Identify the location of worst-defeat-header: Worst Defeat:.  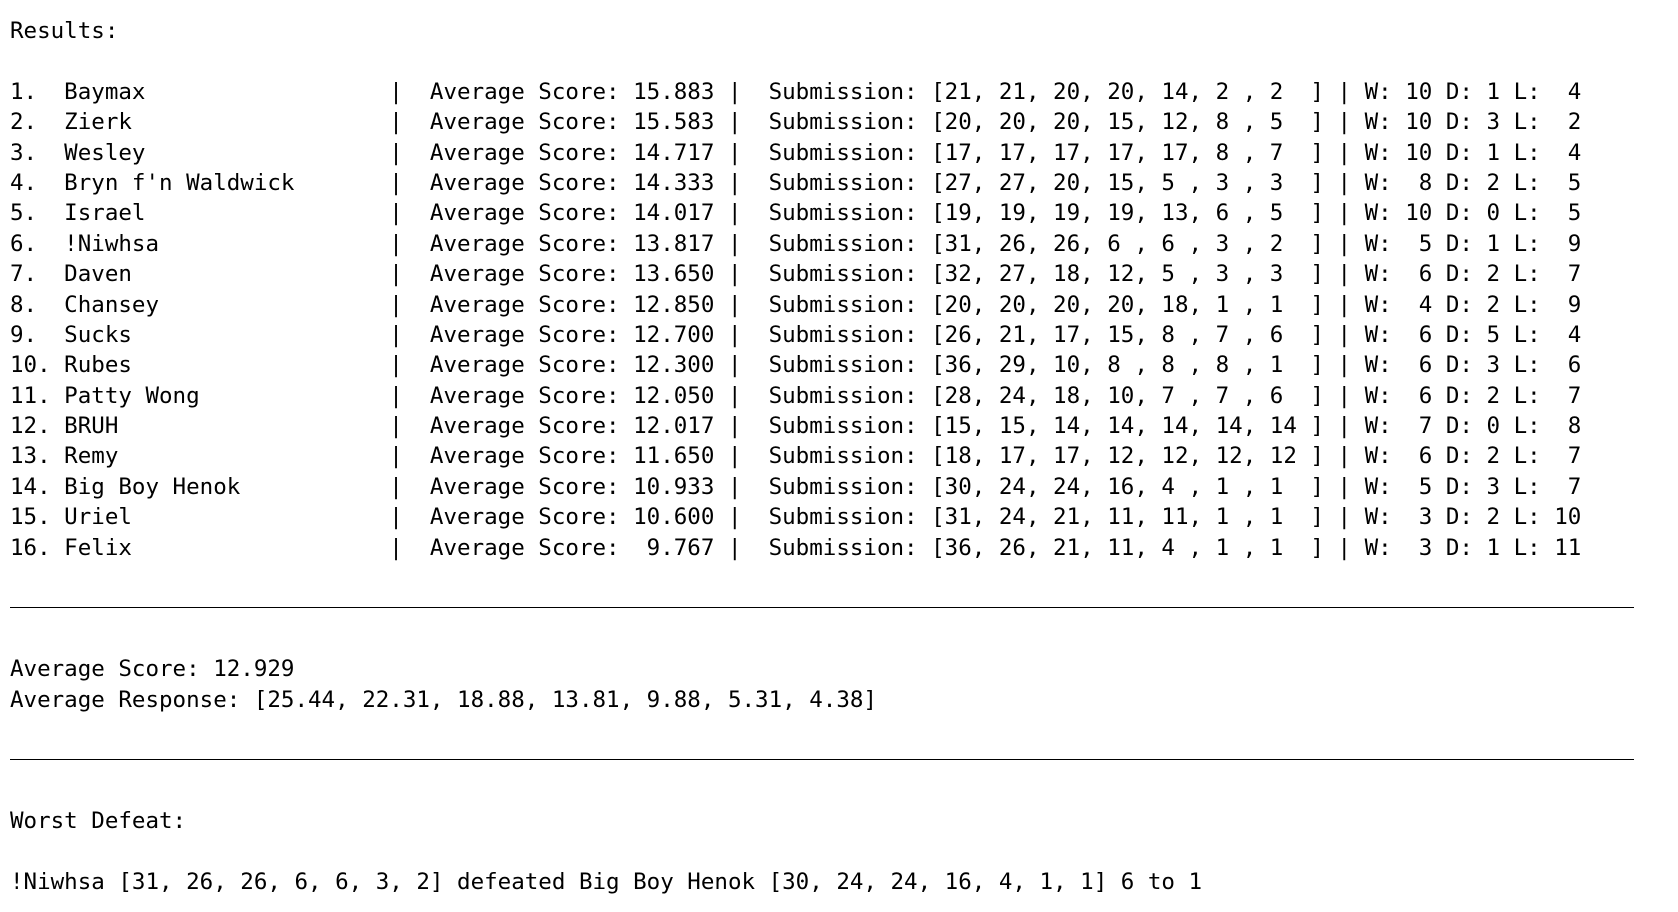
(98, 821).